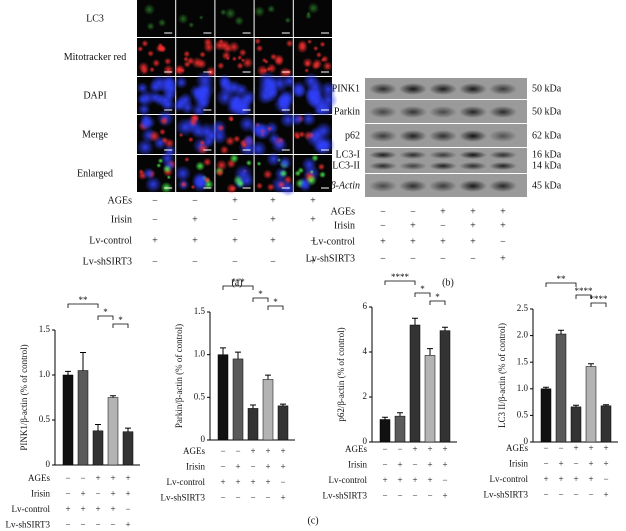  What do you see at coordinates (24, 397) in the screenshot?
I see `y-axis-label: PINK1/β-actin (% of control)` at bounding box center [24, 397].